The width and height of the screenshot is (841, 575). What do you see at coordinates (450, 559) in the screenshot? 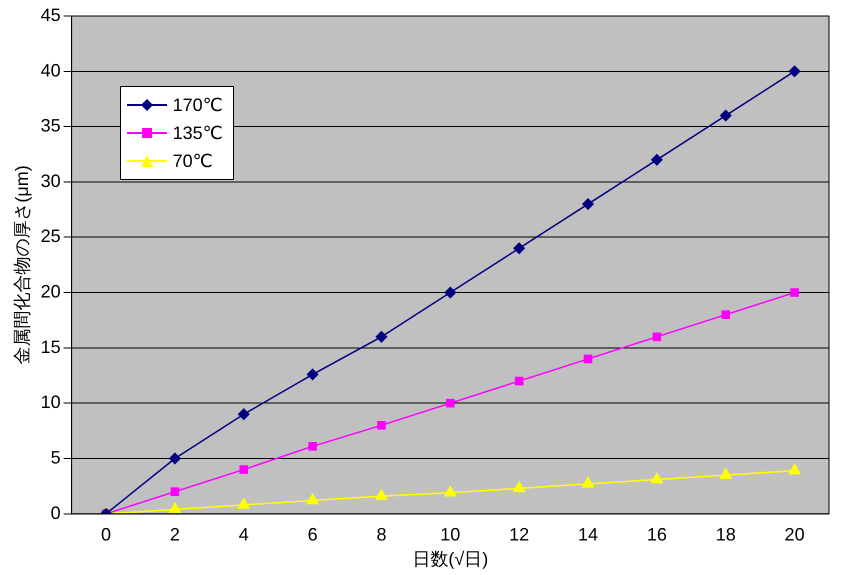
I see `x-axis-title: 日数(√日)` at bounding box center [450, 559].